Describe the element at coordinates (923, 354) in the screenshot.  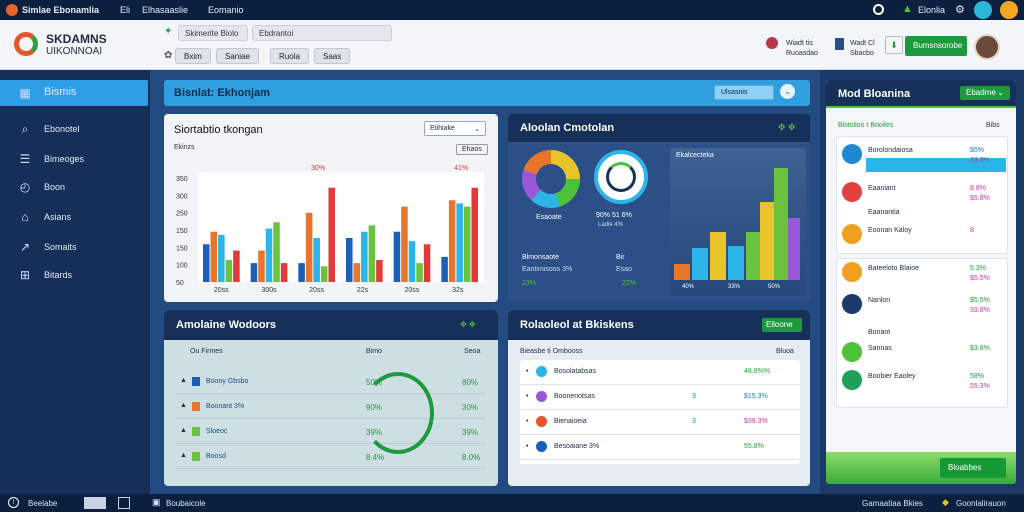
I see `panel-item: Sannas $3.8%` at that location.